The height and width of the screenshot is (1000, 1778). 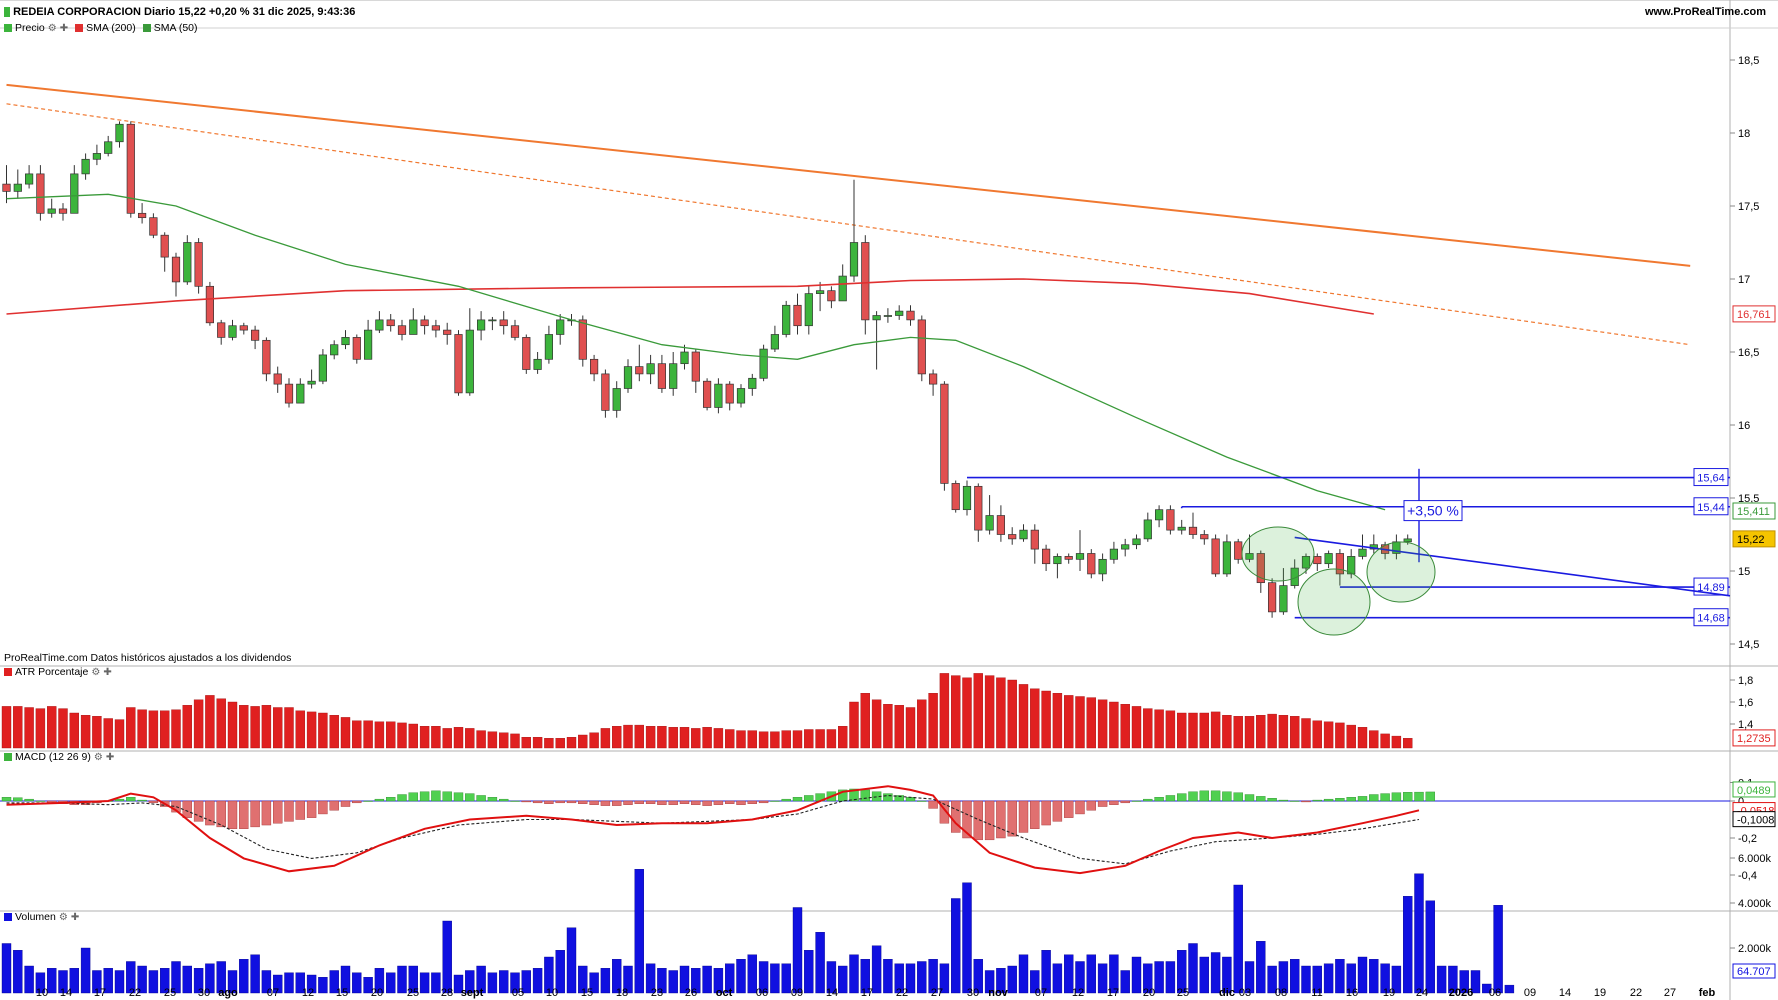 What do you see at coordinates (175, 28) in the screenshot?
I see `sma50-legend-label: SMA (50)` at bounding box center [175, 28].